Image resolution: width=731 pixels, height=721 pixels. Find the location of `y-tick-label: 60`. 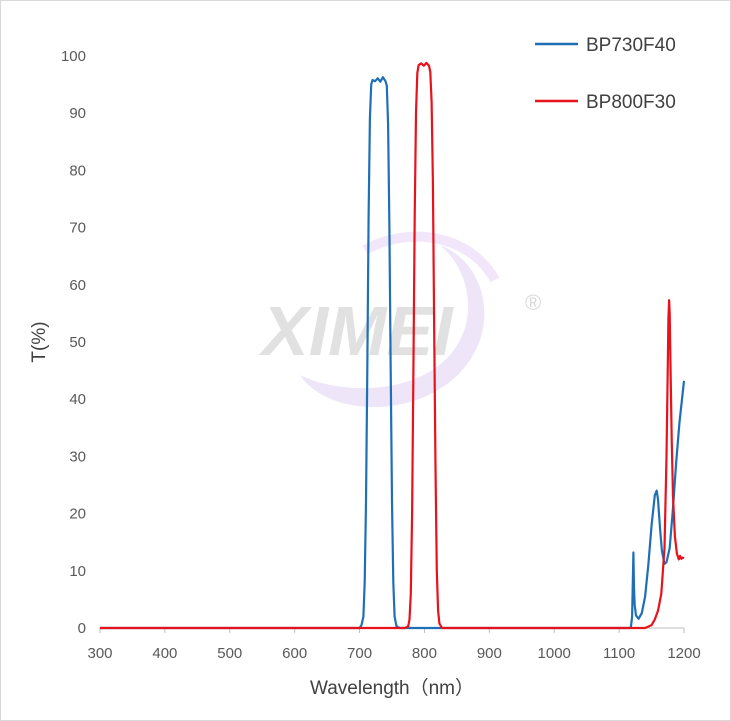

y-tick-label: 60 is located at coordinates (77, 285).